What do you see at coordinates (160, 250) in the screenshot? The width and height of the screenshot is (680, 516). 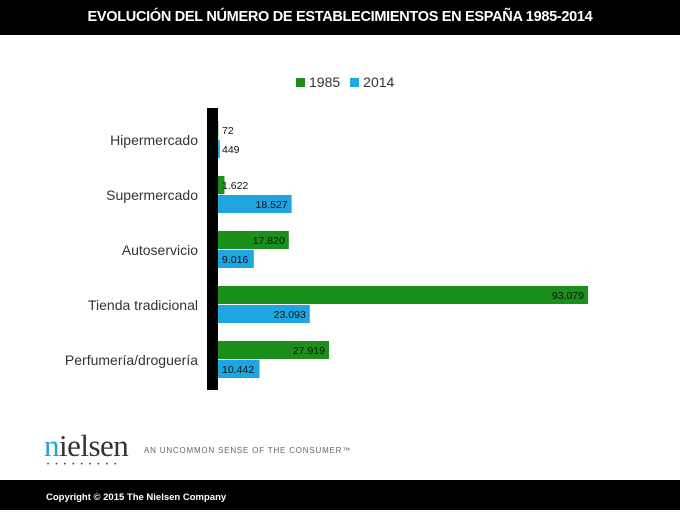 I see `category-label: Autoservicio` at bounding box center [160, 250].